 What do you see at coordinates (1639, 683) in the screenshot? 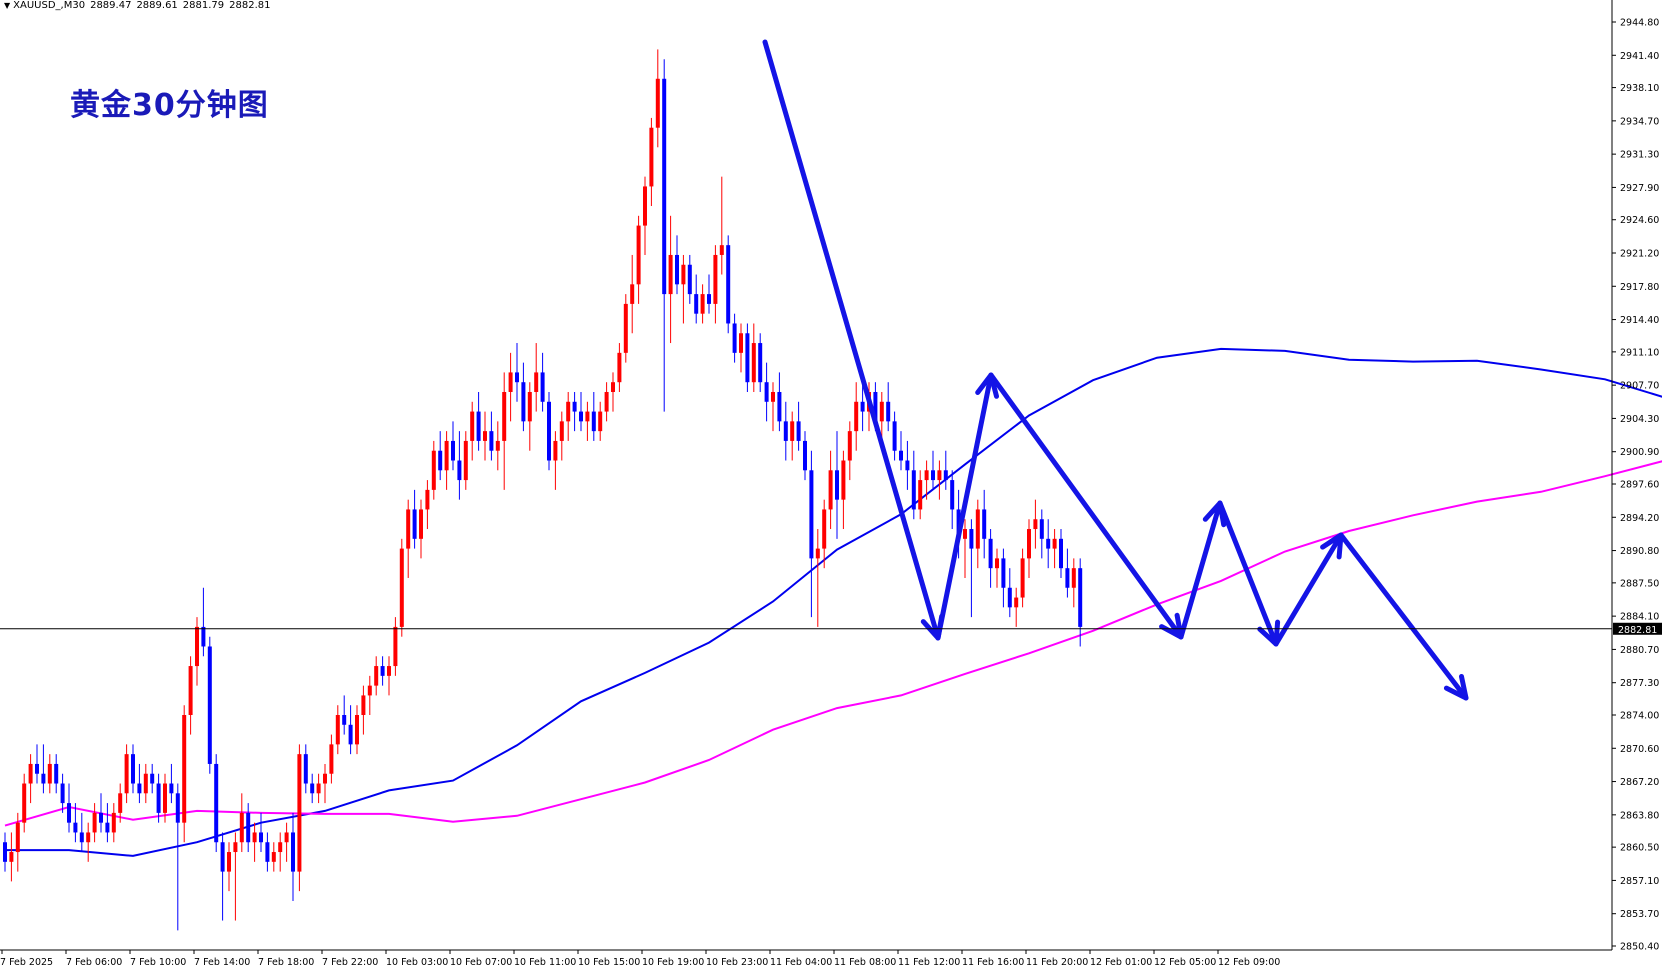
I see `price-tick-label: 2877.30` at bounding box center [1639, 683].